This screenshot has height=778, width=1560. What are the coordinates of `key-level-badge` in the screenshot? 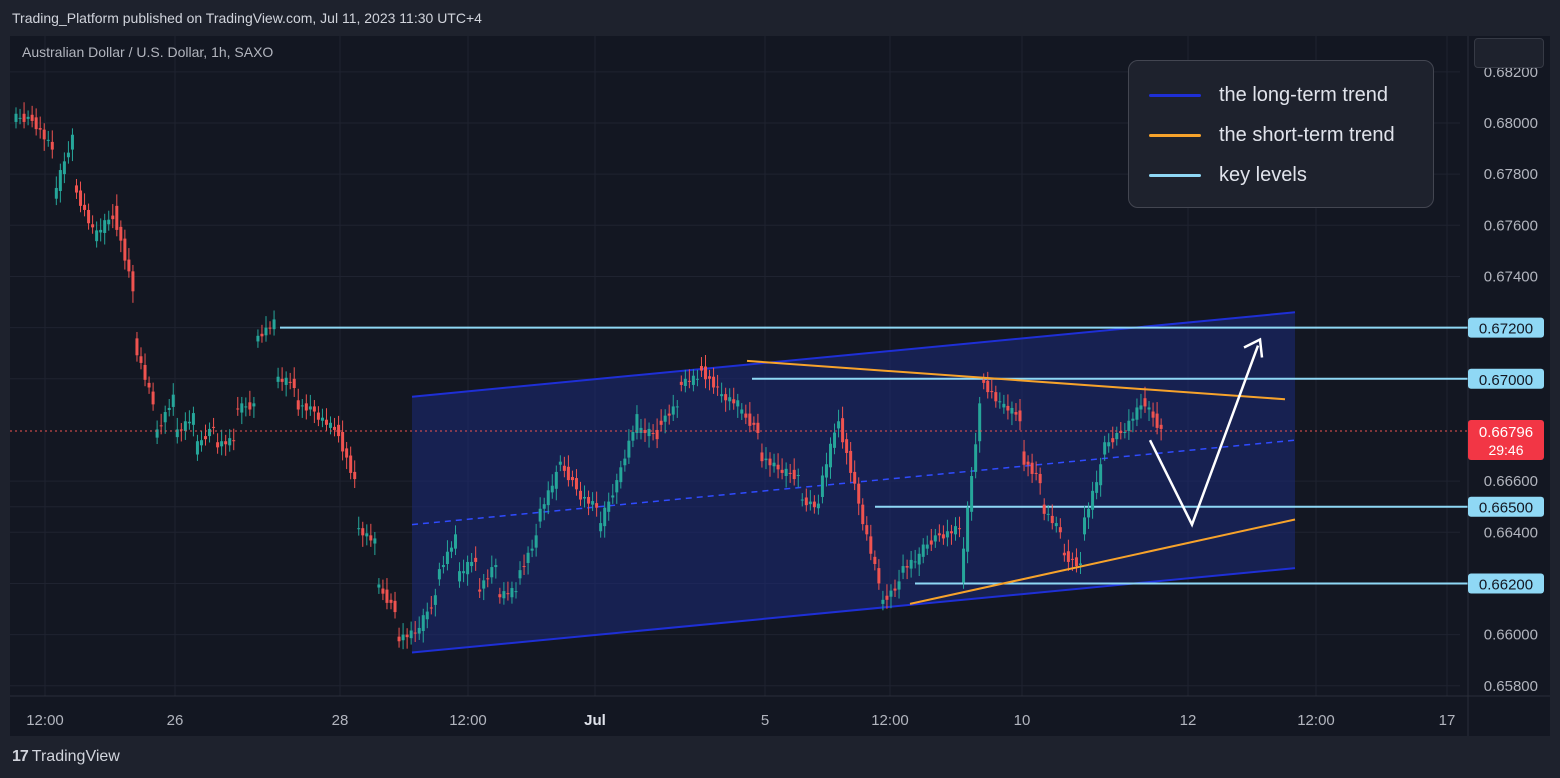 It's located at (1506, 327).